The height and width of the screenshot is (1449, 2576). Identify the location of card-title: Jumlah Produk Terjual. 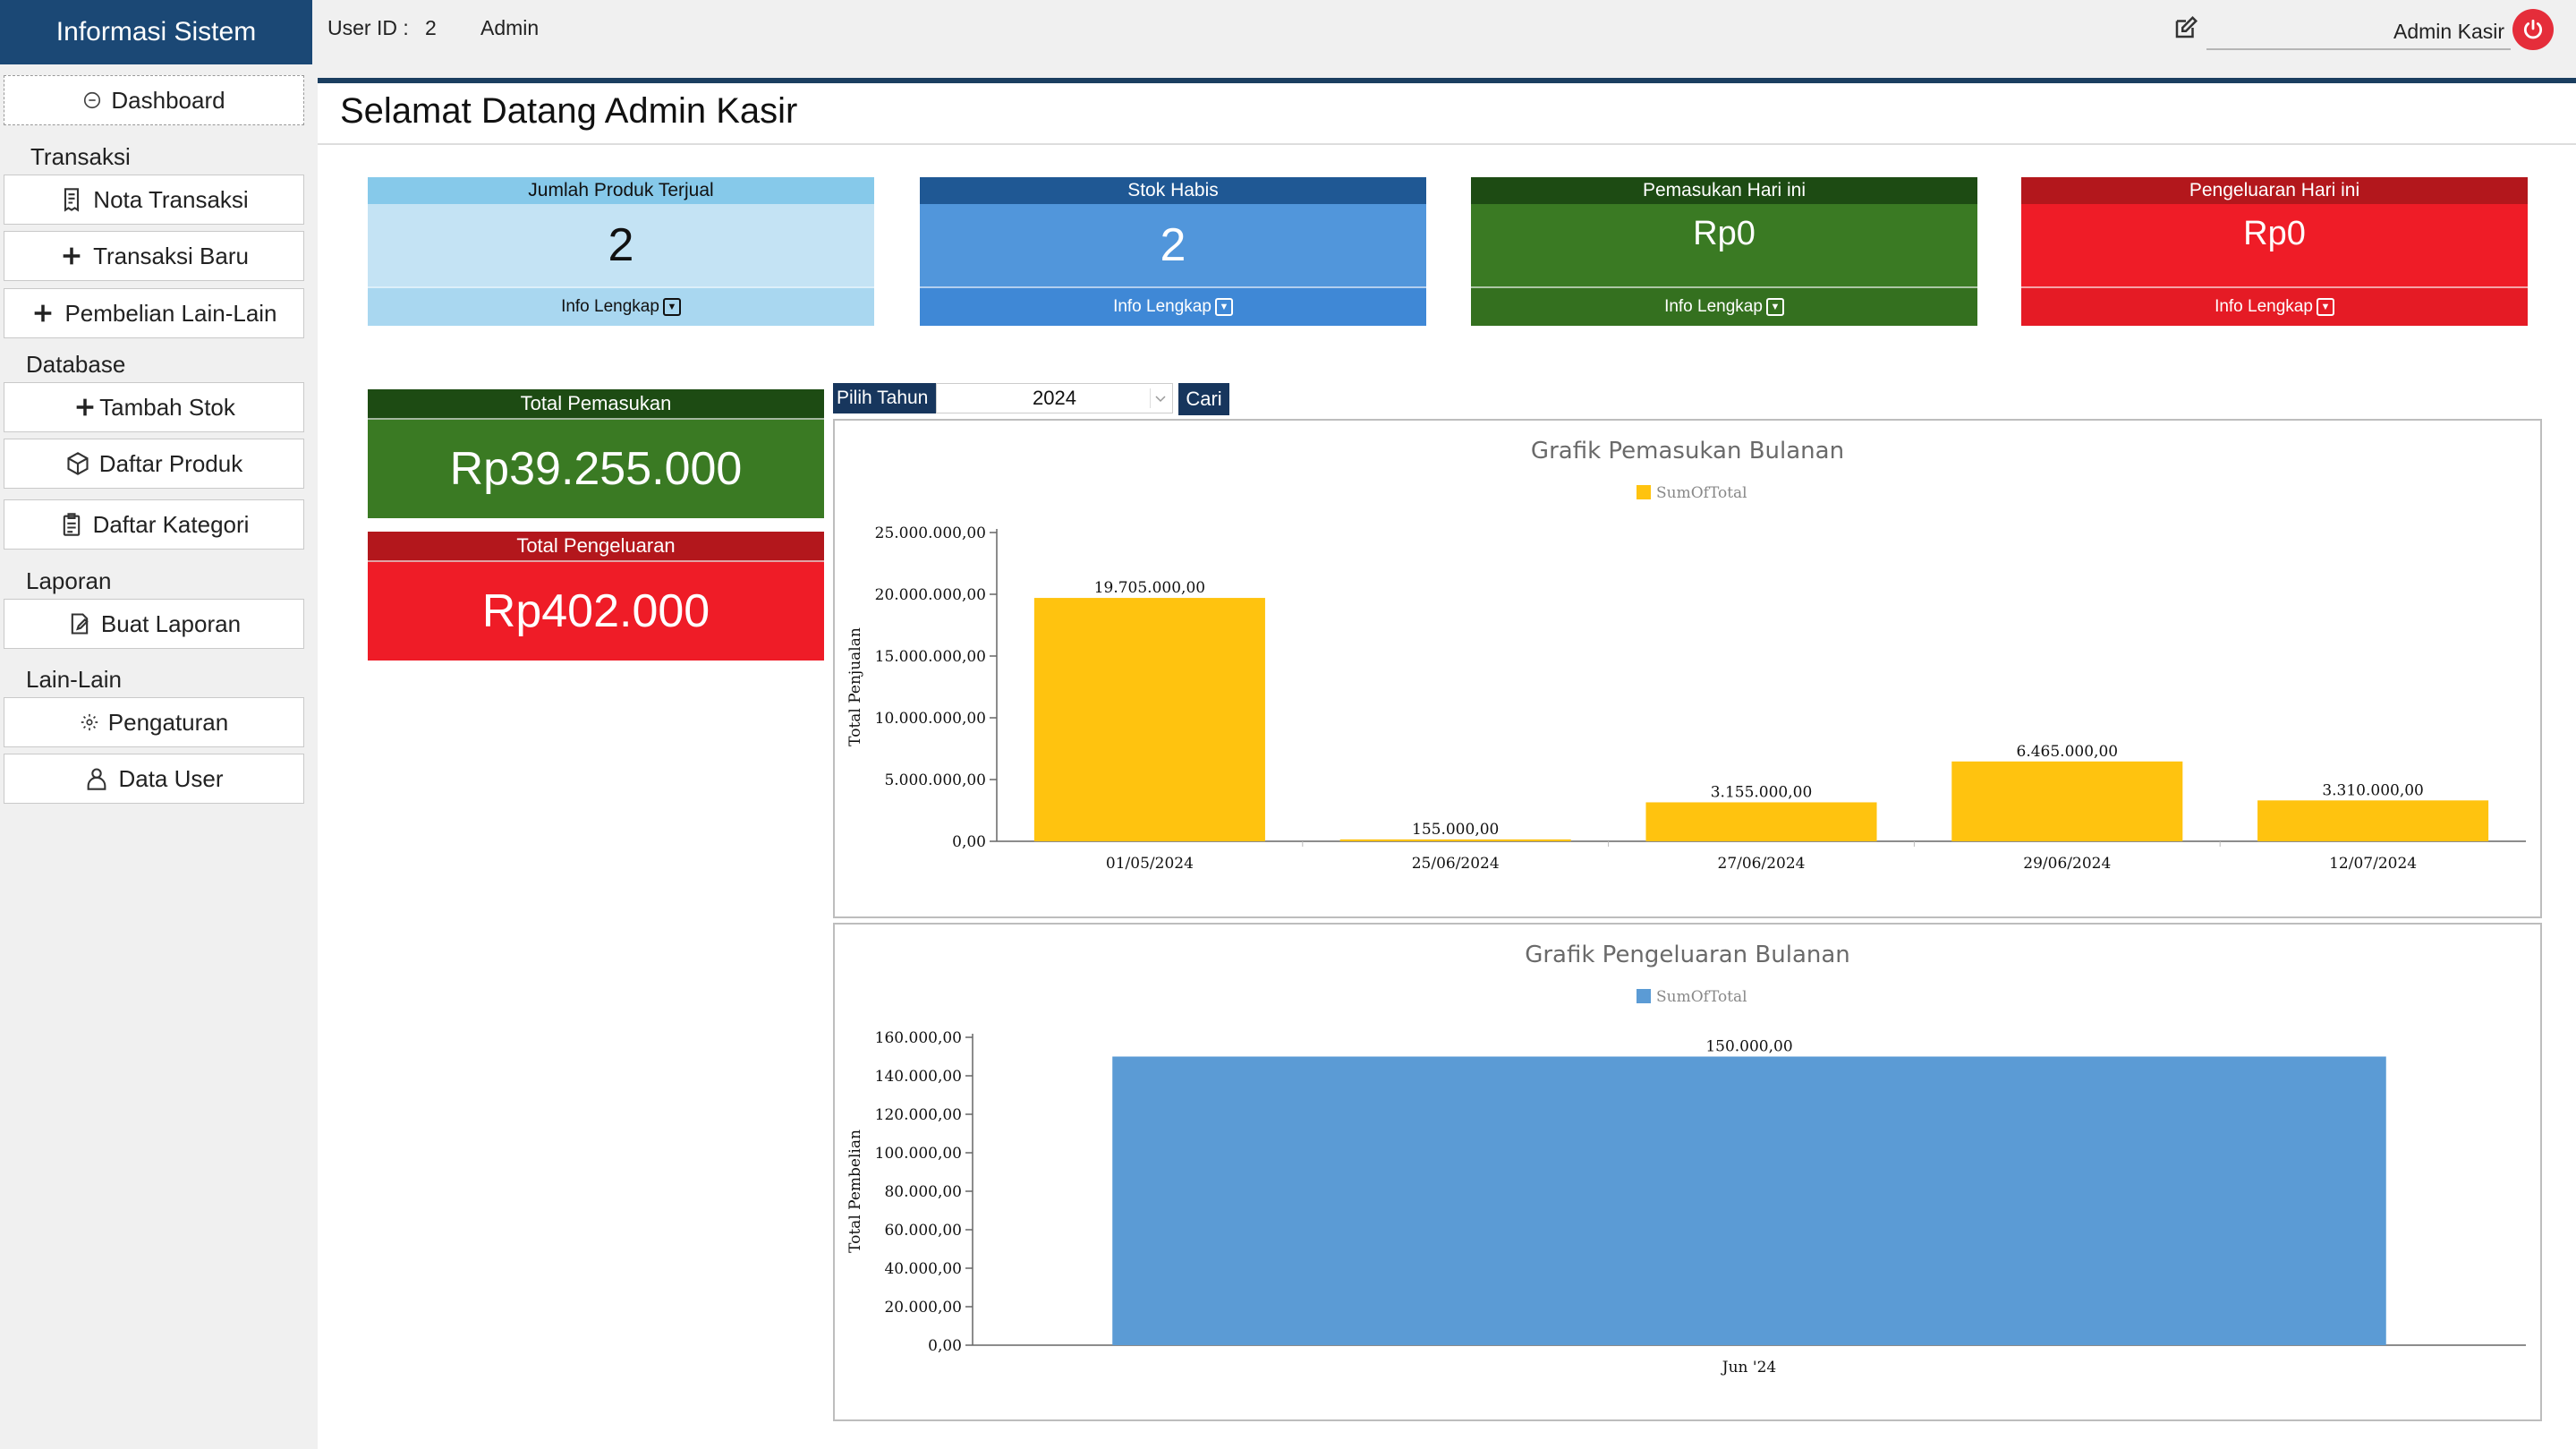
(621, 190).